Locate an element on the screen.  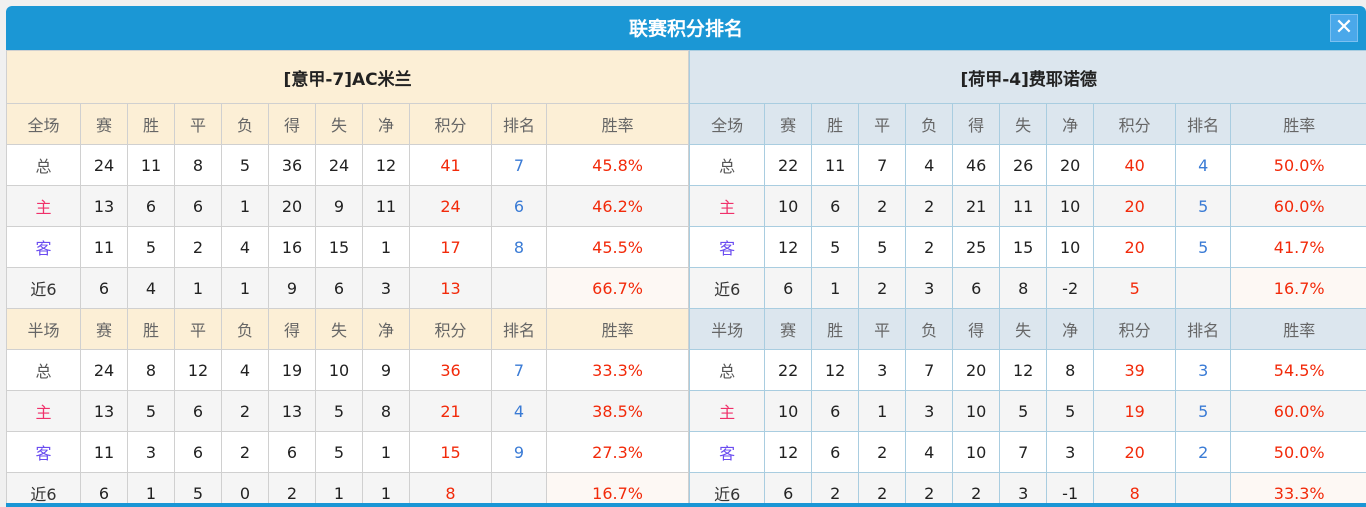
table-row: 主 13 6 6 1 20 9 11 24 6 46.2% is located at coordinates (348, 206).